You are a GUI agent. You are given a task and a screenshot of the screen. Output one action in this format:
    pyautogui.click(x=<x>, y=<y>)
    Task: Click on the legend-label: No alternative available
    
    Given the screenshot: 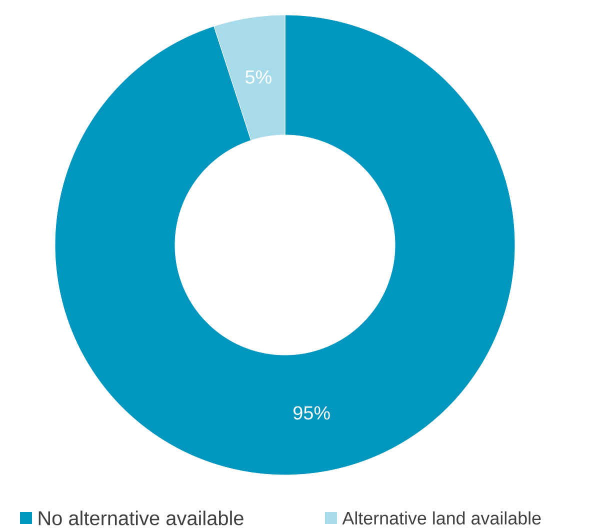 What is the action you would take?
    pyautogui.click(x=141, y=518)
    